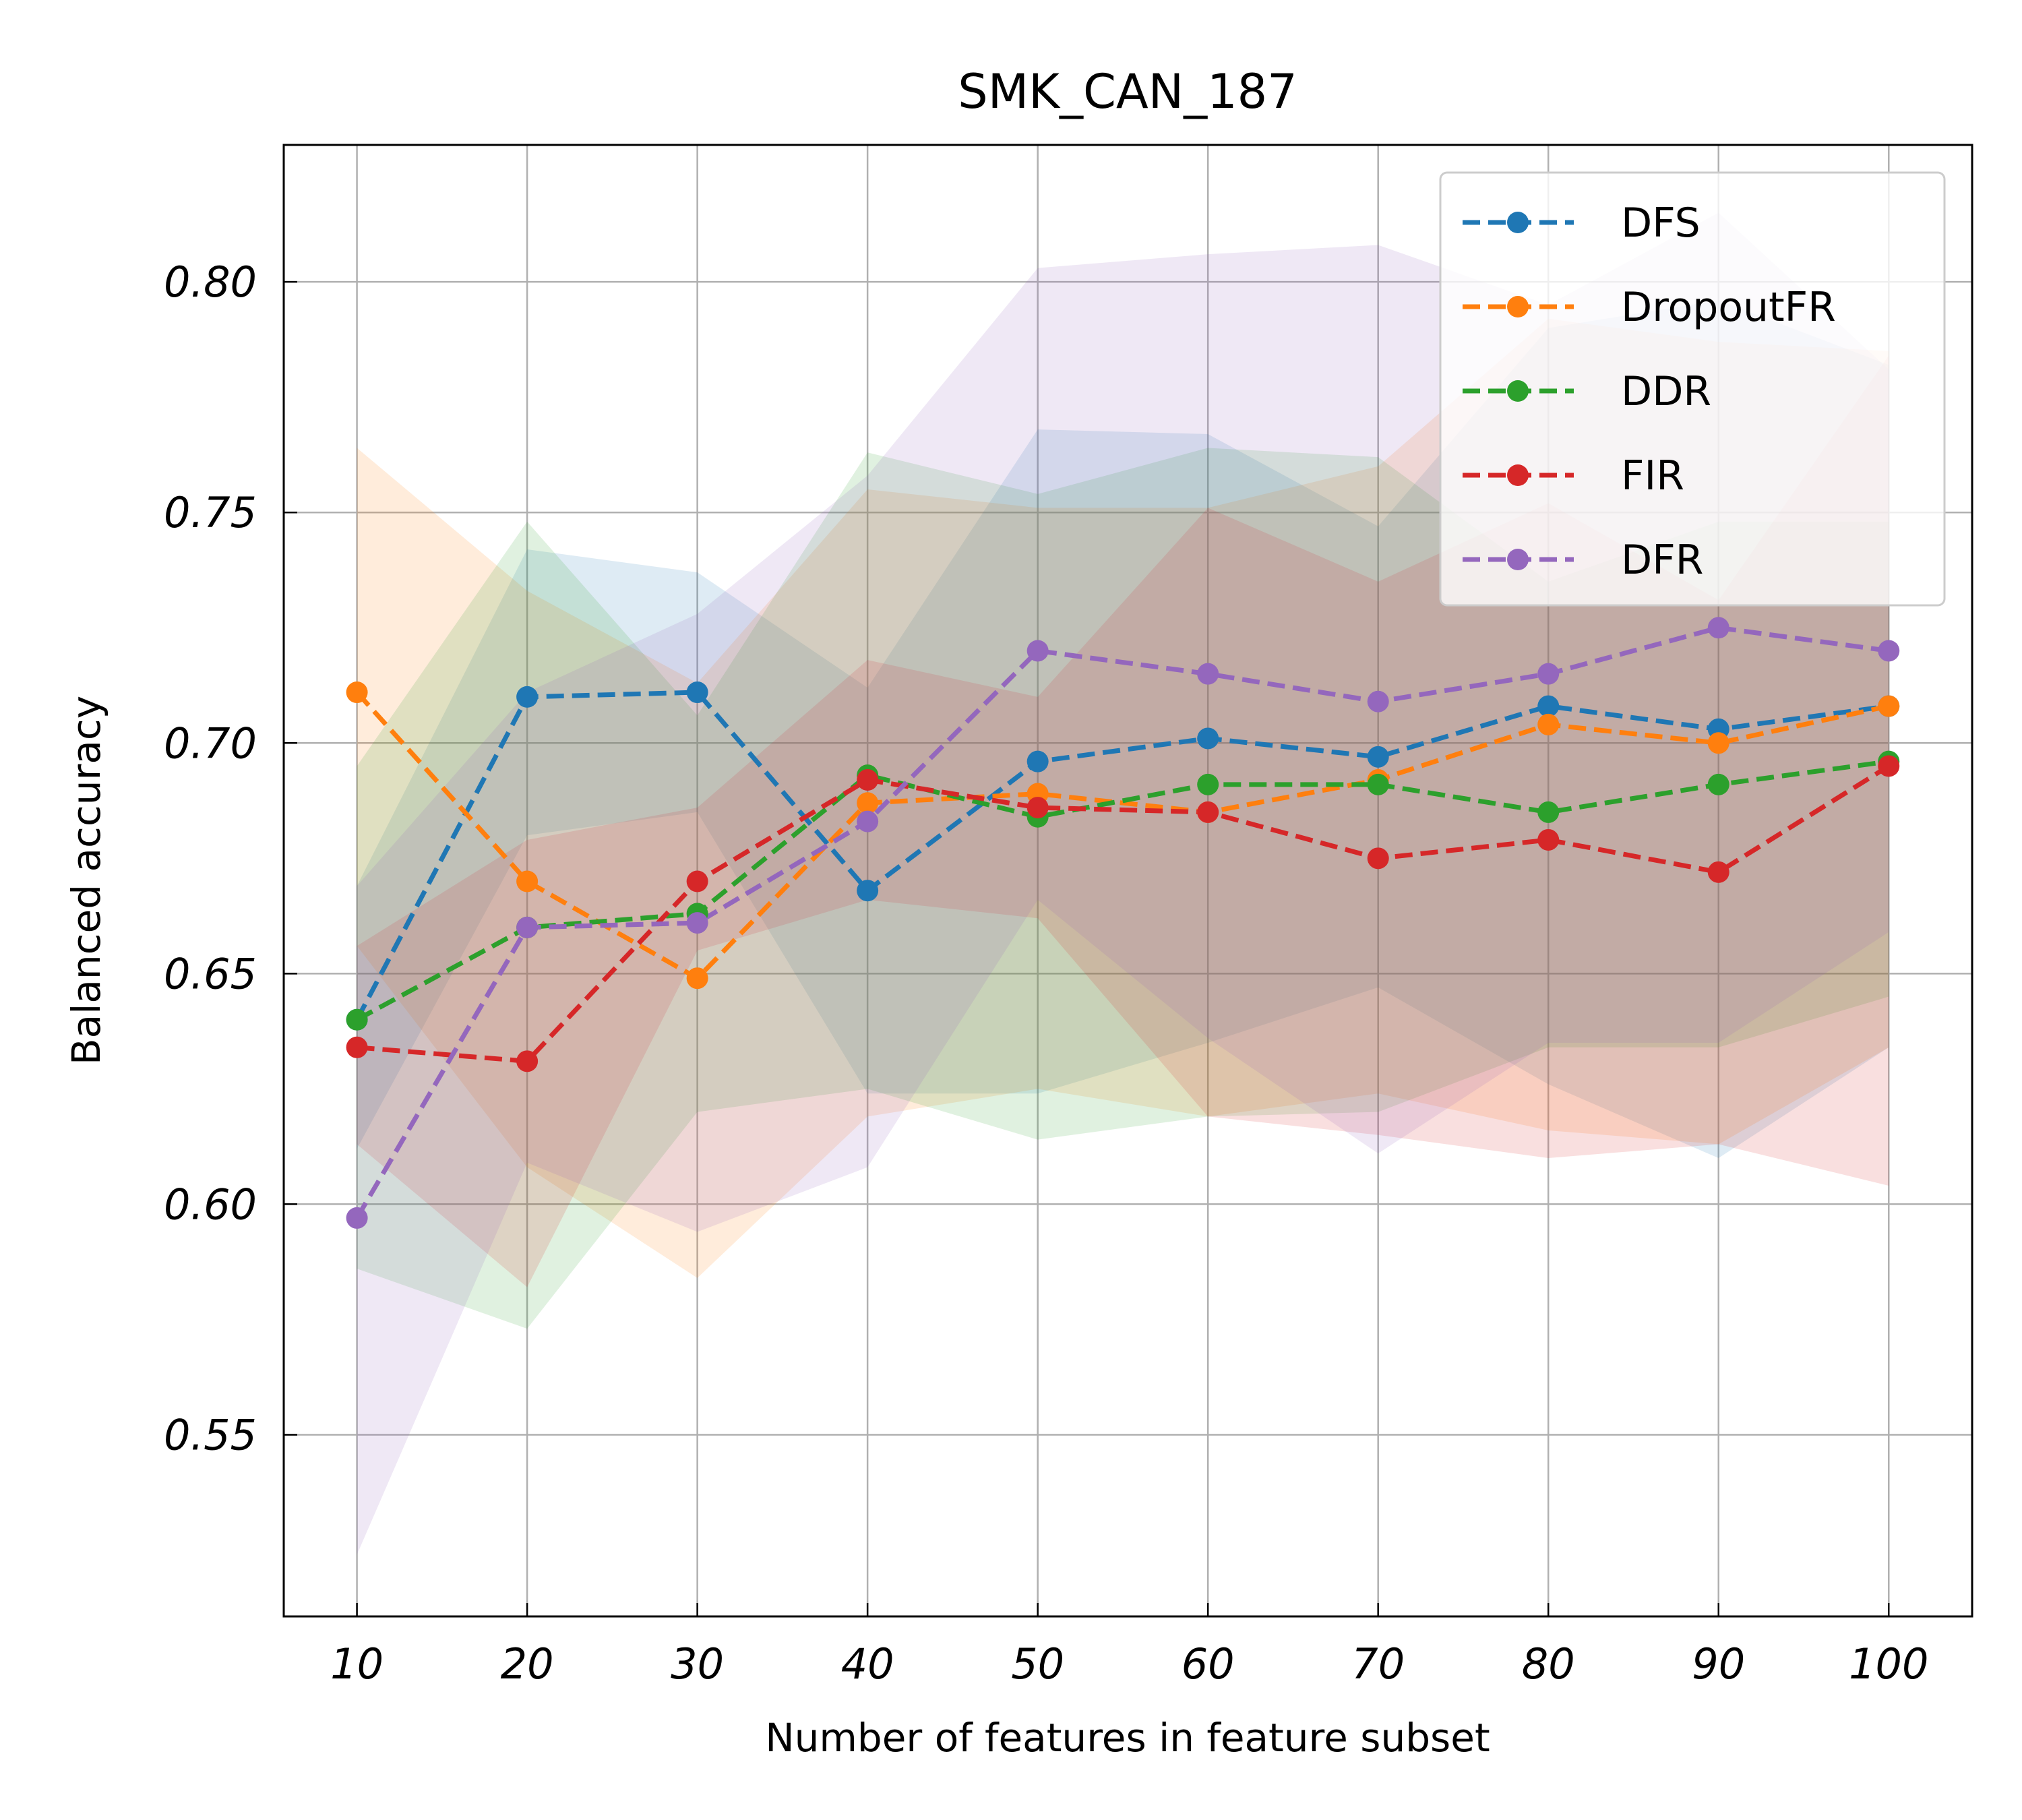 This screenshot has height=1820, width=2022. What do you see at coordinates (527, 1664) in the screenshot?
I see `x-tick-label: 20` at bounding box center [527, 1664].